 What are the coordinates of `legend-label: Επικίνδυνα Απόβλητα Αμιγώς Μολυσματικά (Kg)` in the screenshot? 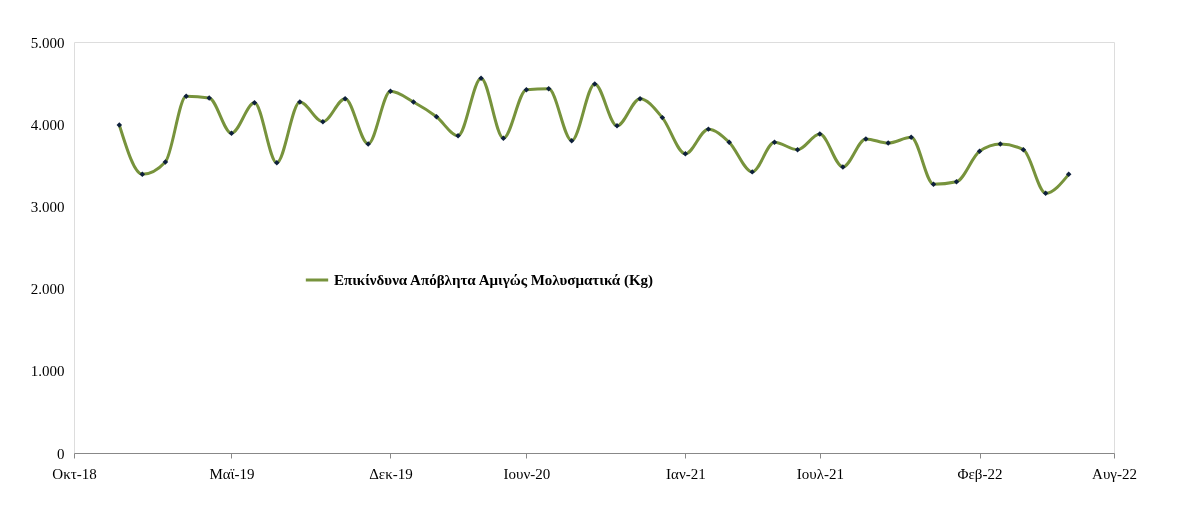 It's located at (494, 280).